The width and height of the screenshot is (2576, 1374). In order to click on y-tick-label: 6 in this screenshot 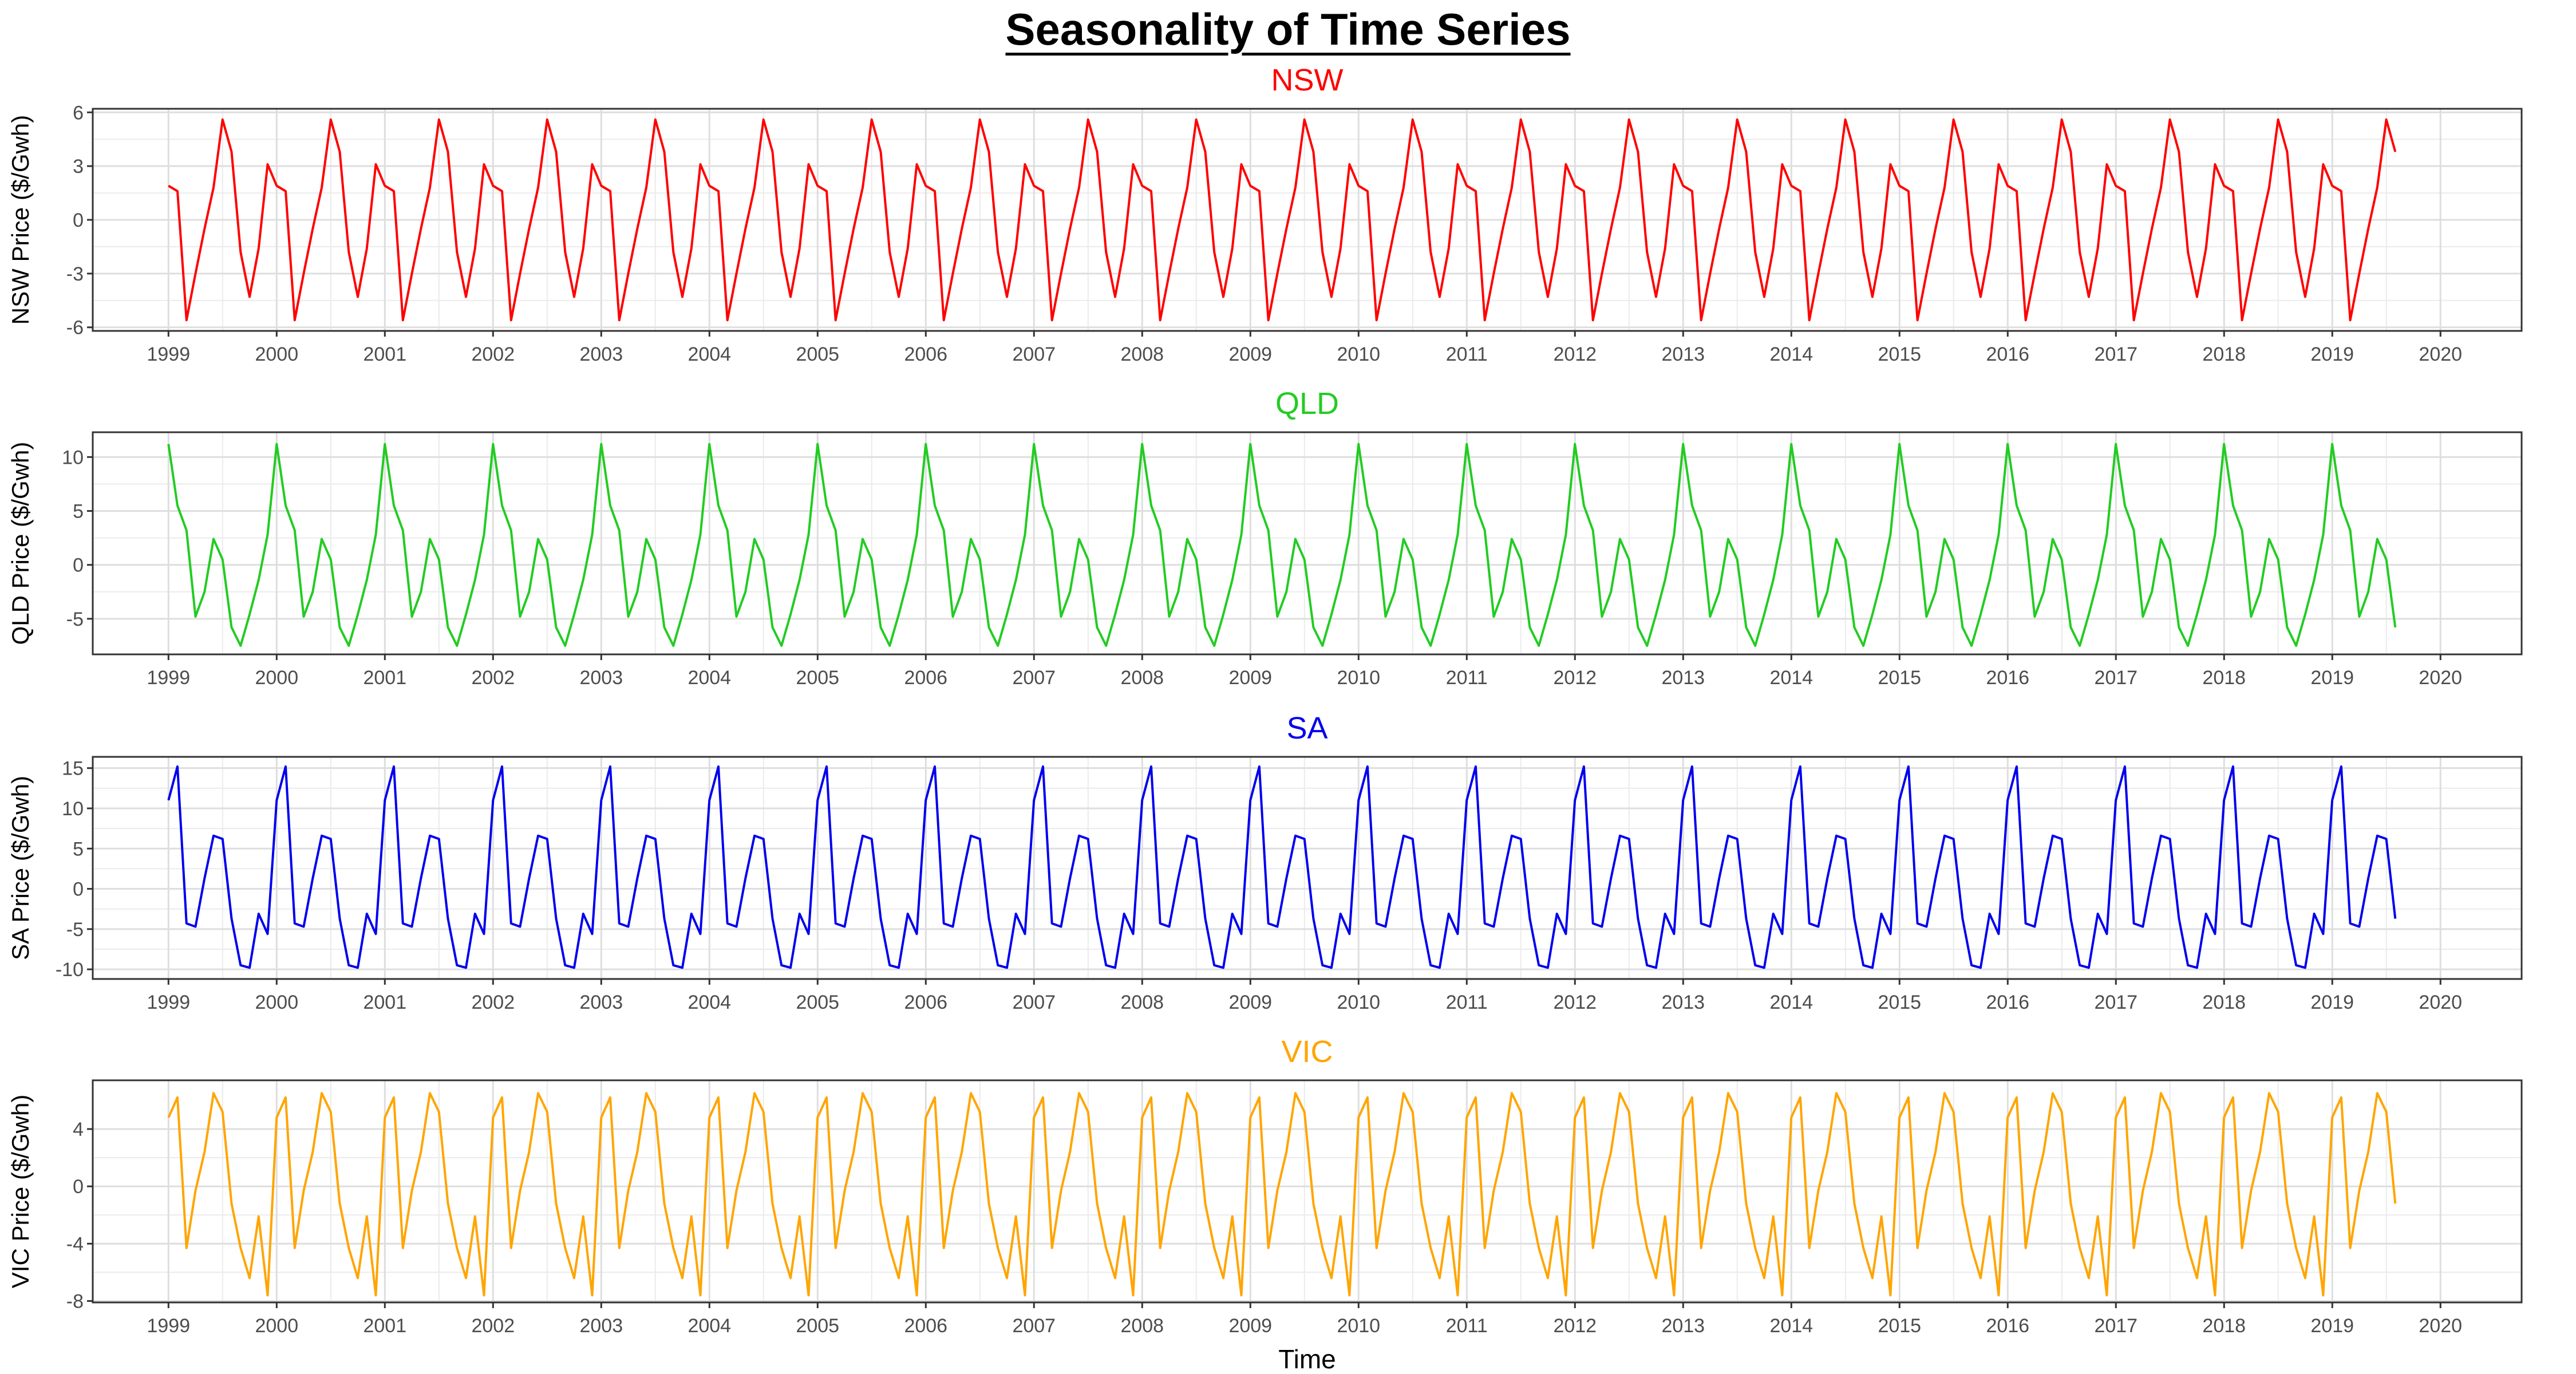, I will do `click(78, 113)`.